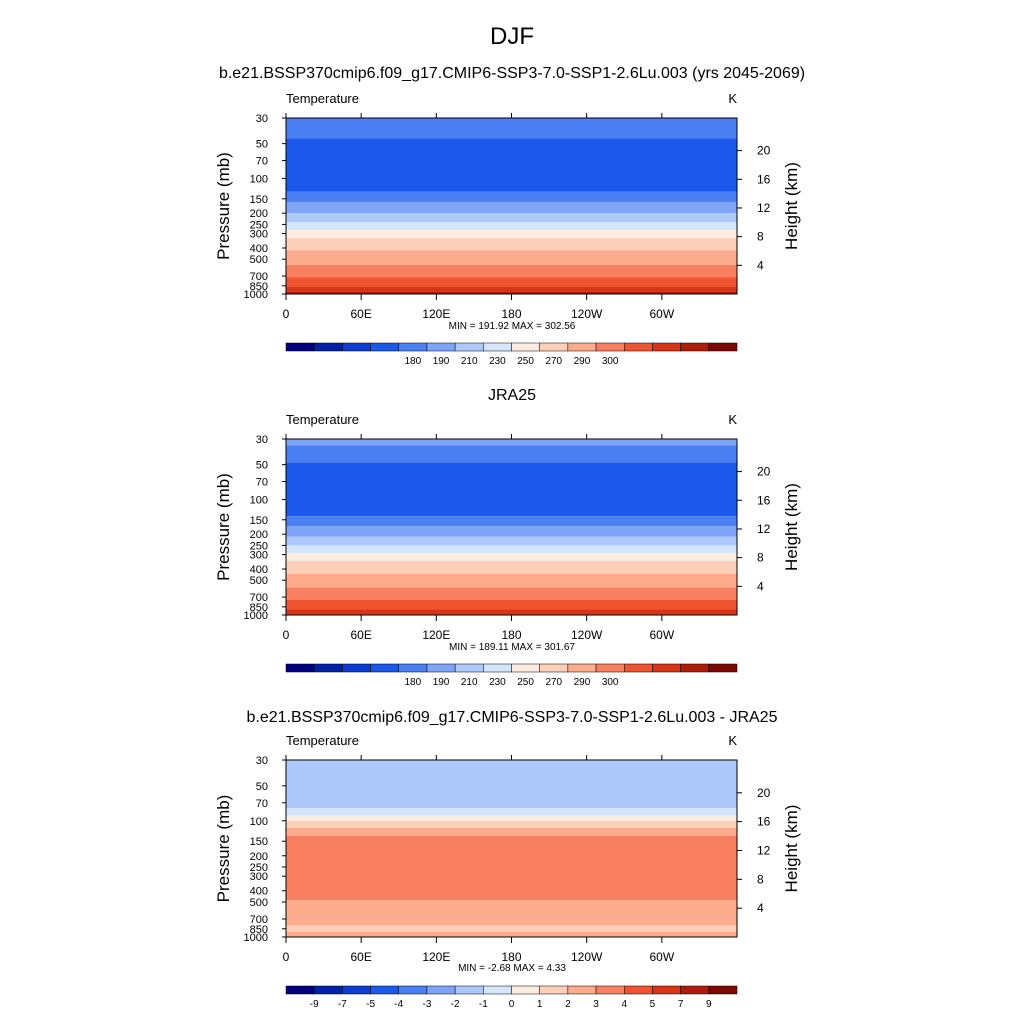 The width and height of the screenshot is (1024, 1024). I want to click on y-tick-label: 400, so click(259, 892).